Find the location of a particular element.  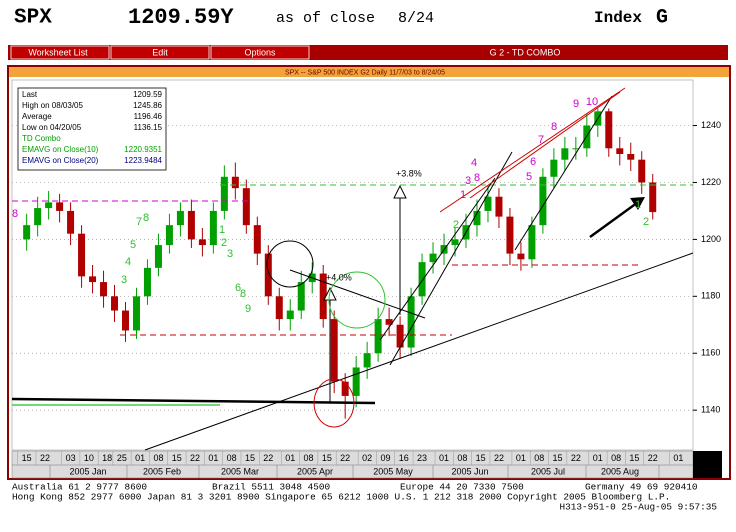

menu-tab: Options is located at coordinates (260, 52).